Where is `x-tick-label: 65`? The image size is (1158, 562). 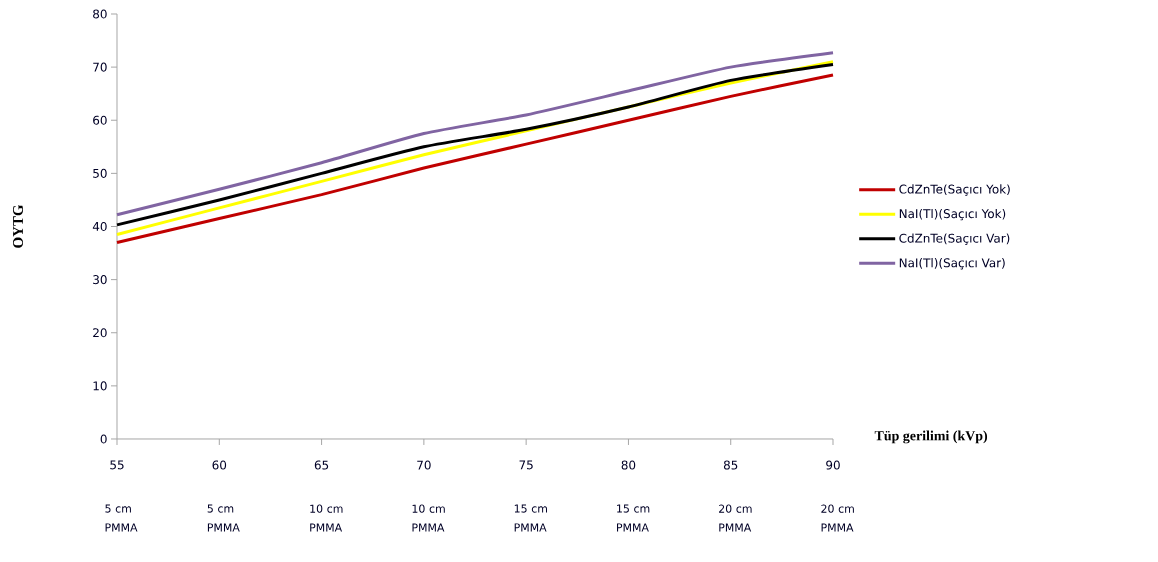 x-tick-label: 65 is located at coordinates (321, 465).